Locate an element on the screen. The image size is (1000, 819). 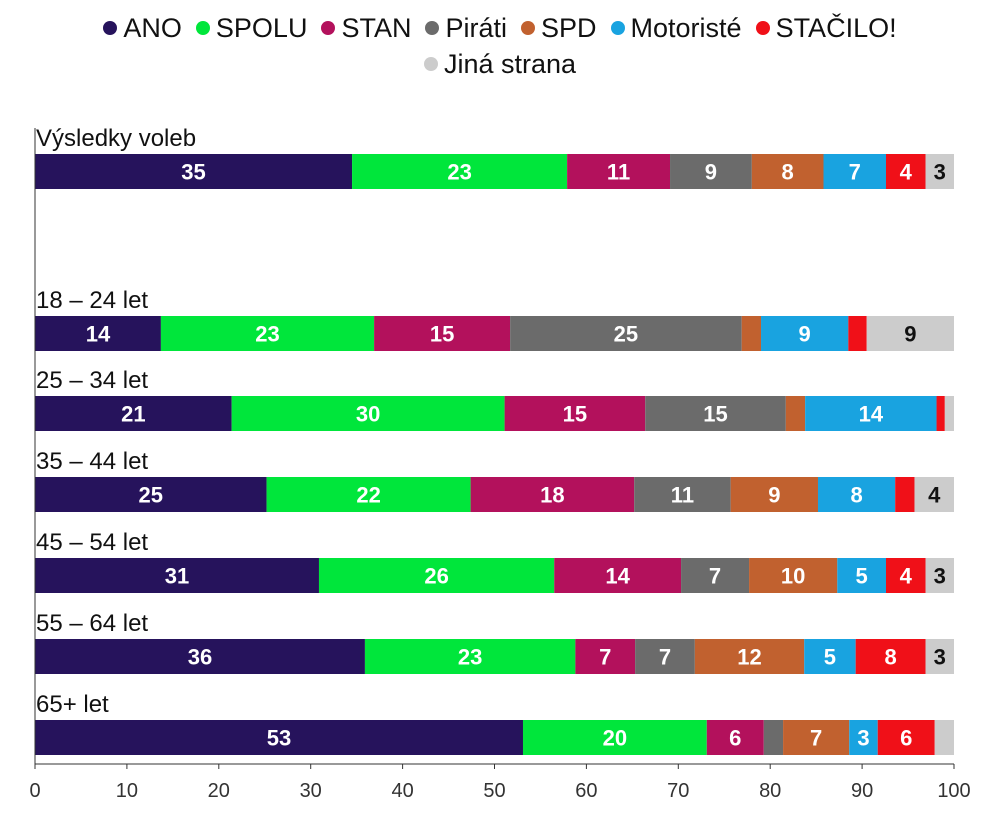
data-label: 18 is located at coordinates (552, 495).